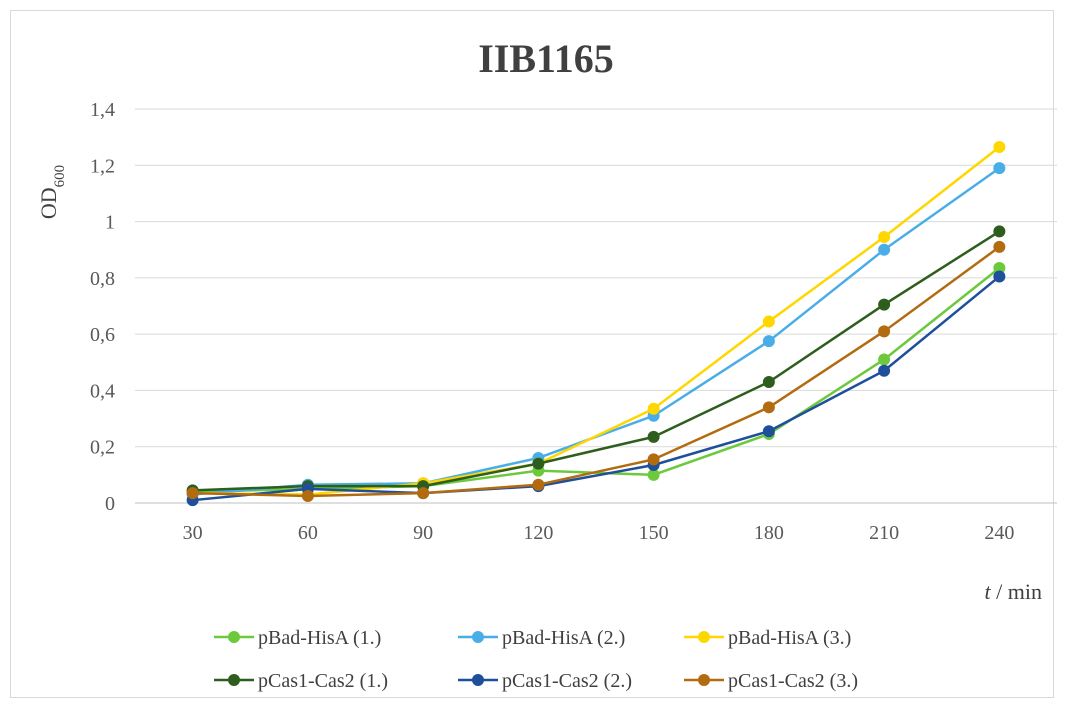 This screenshot has width=1067, height=704. Describe the element at coordinates (423, 533) in the screenshot. I see `x-tick-label: 90` at that location.